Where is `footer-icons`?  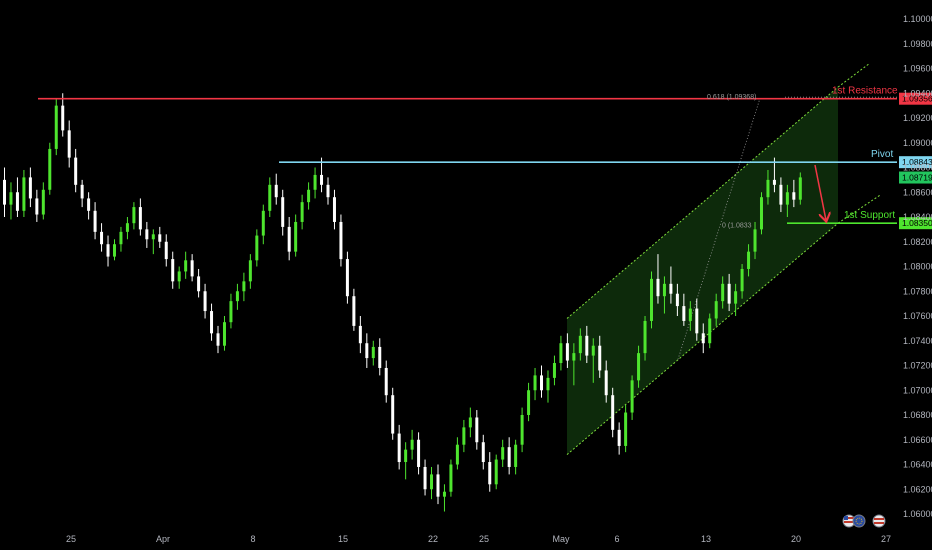 footer-icons is located at coordinates (864, 521).